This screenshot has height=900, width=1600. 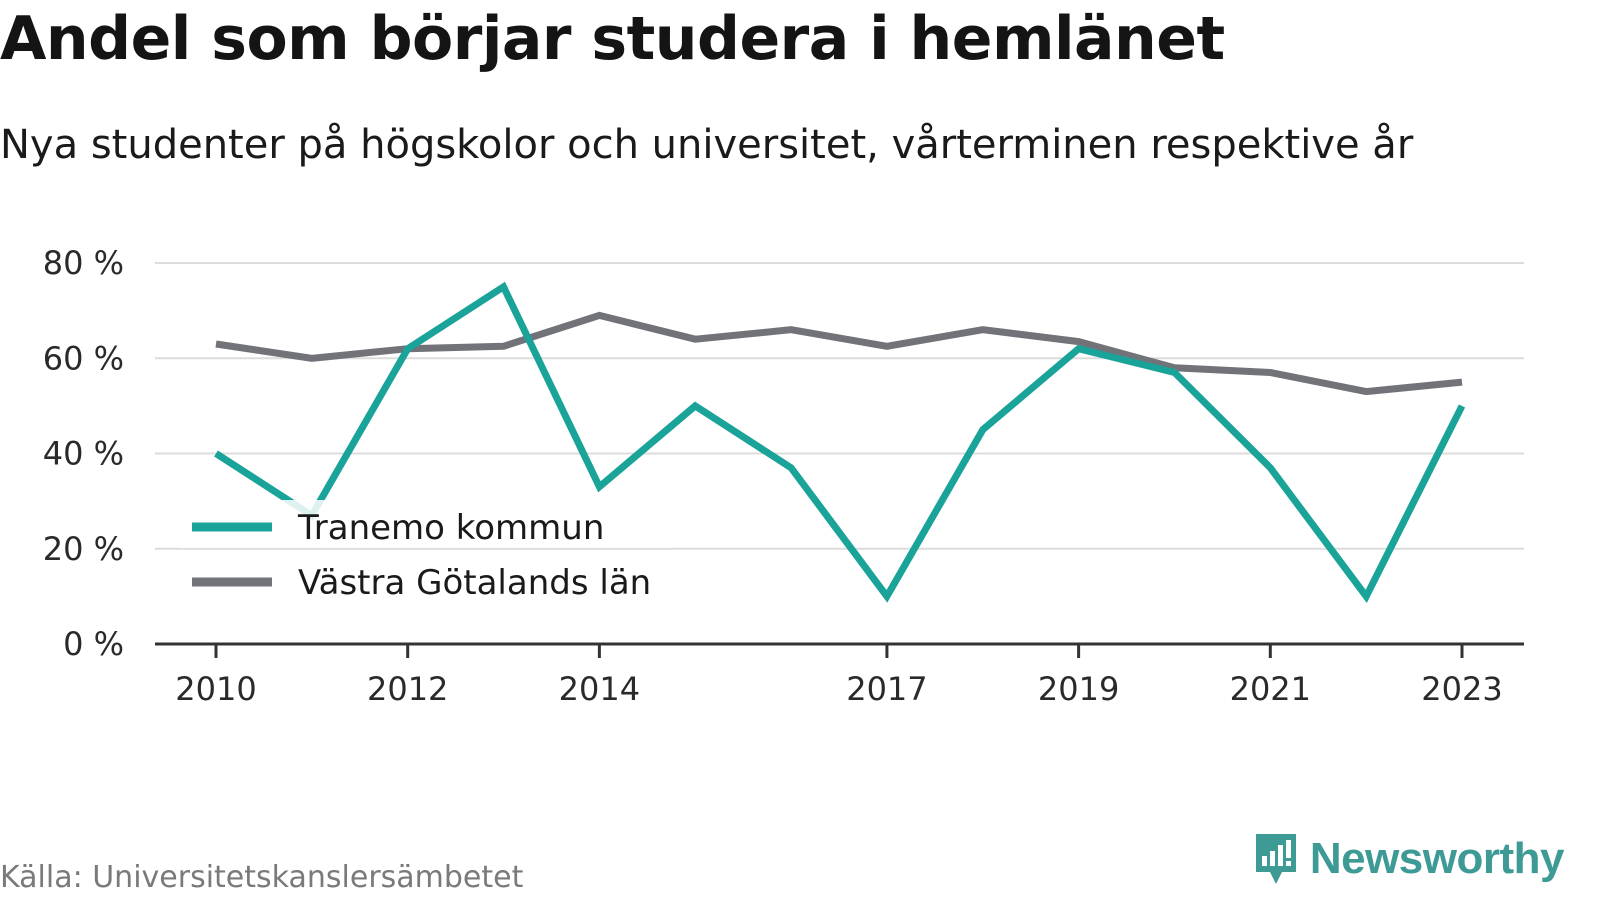 I want to click on y-tick-label: 60 %, so click(x=83, y=358).